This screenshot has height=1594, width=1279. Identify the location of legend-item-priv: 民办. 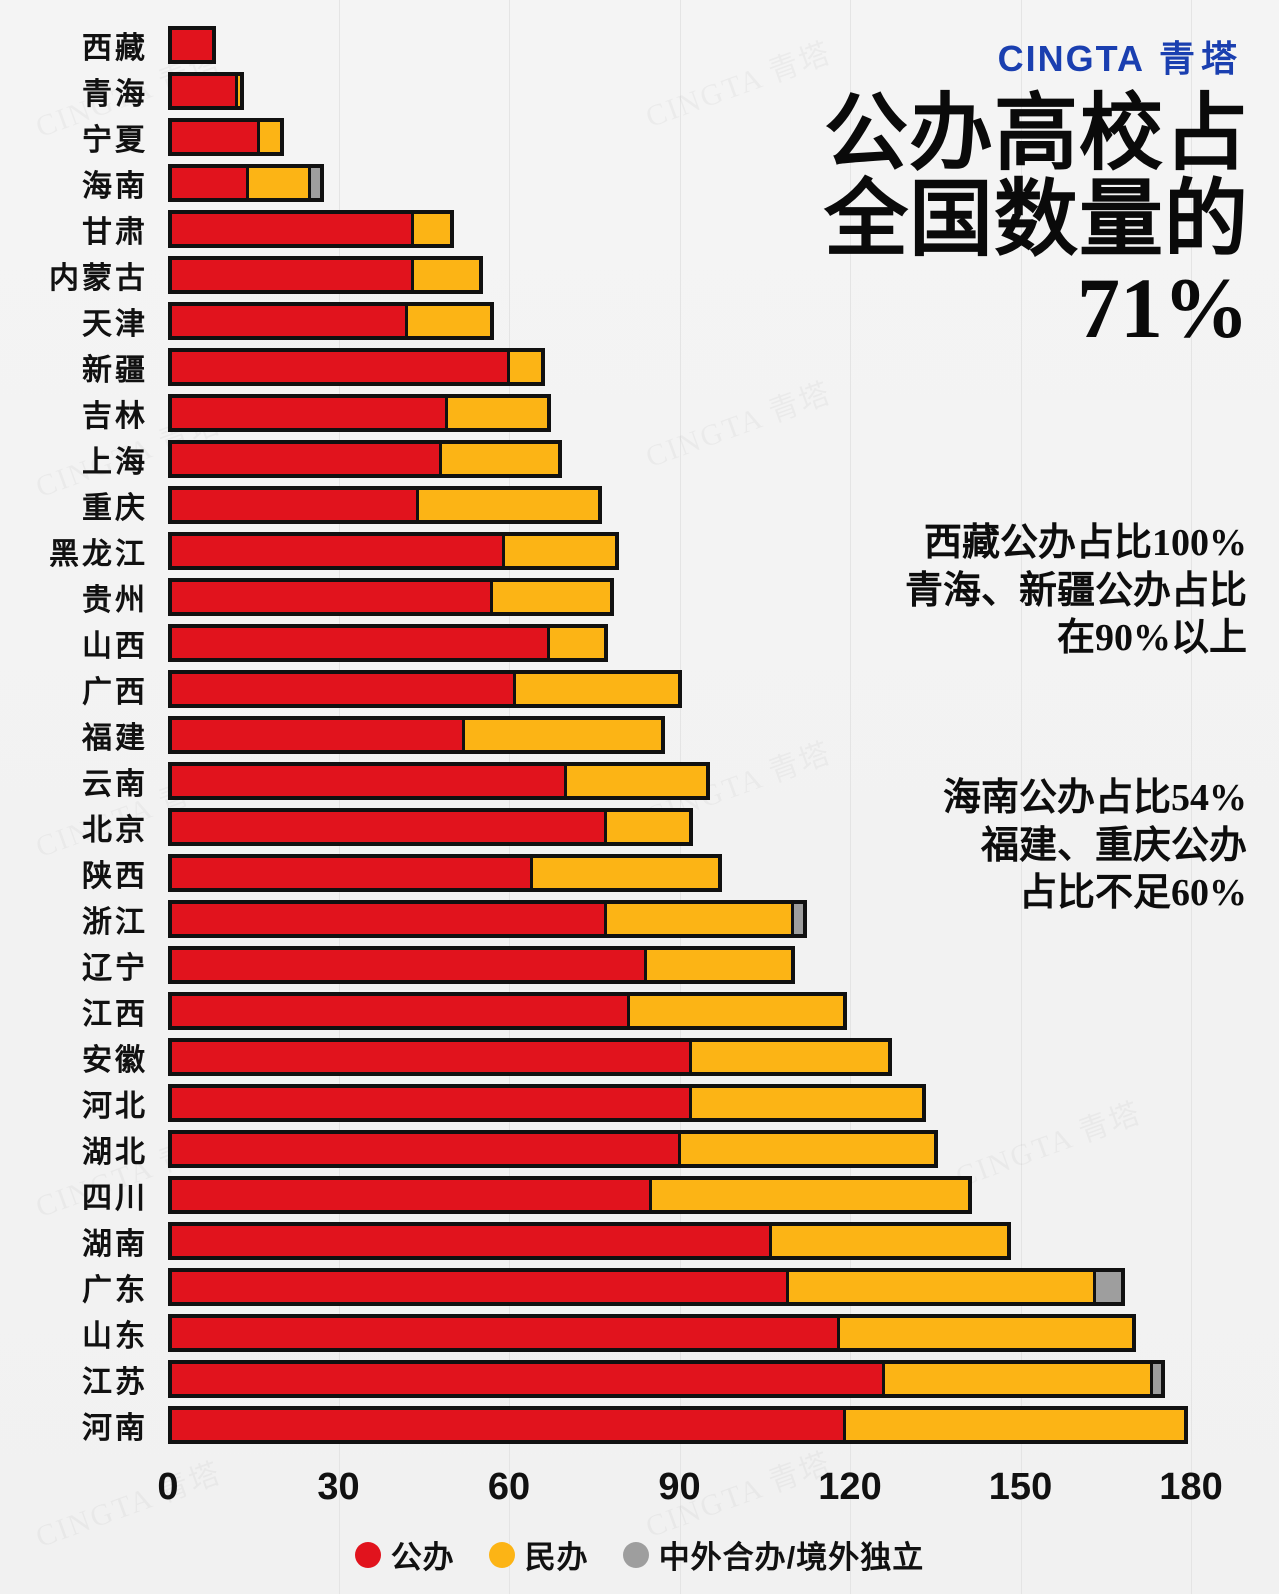
(538, 1554).